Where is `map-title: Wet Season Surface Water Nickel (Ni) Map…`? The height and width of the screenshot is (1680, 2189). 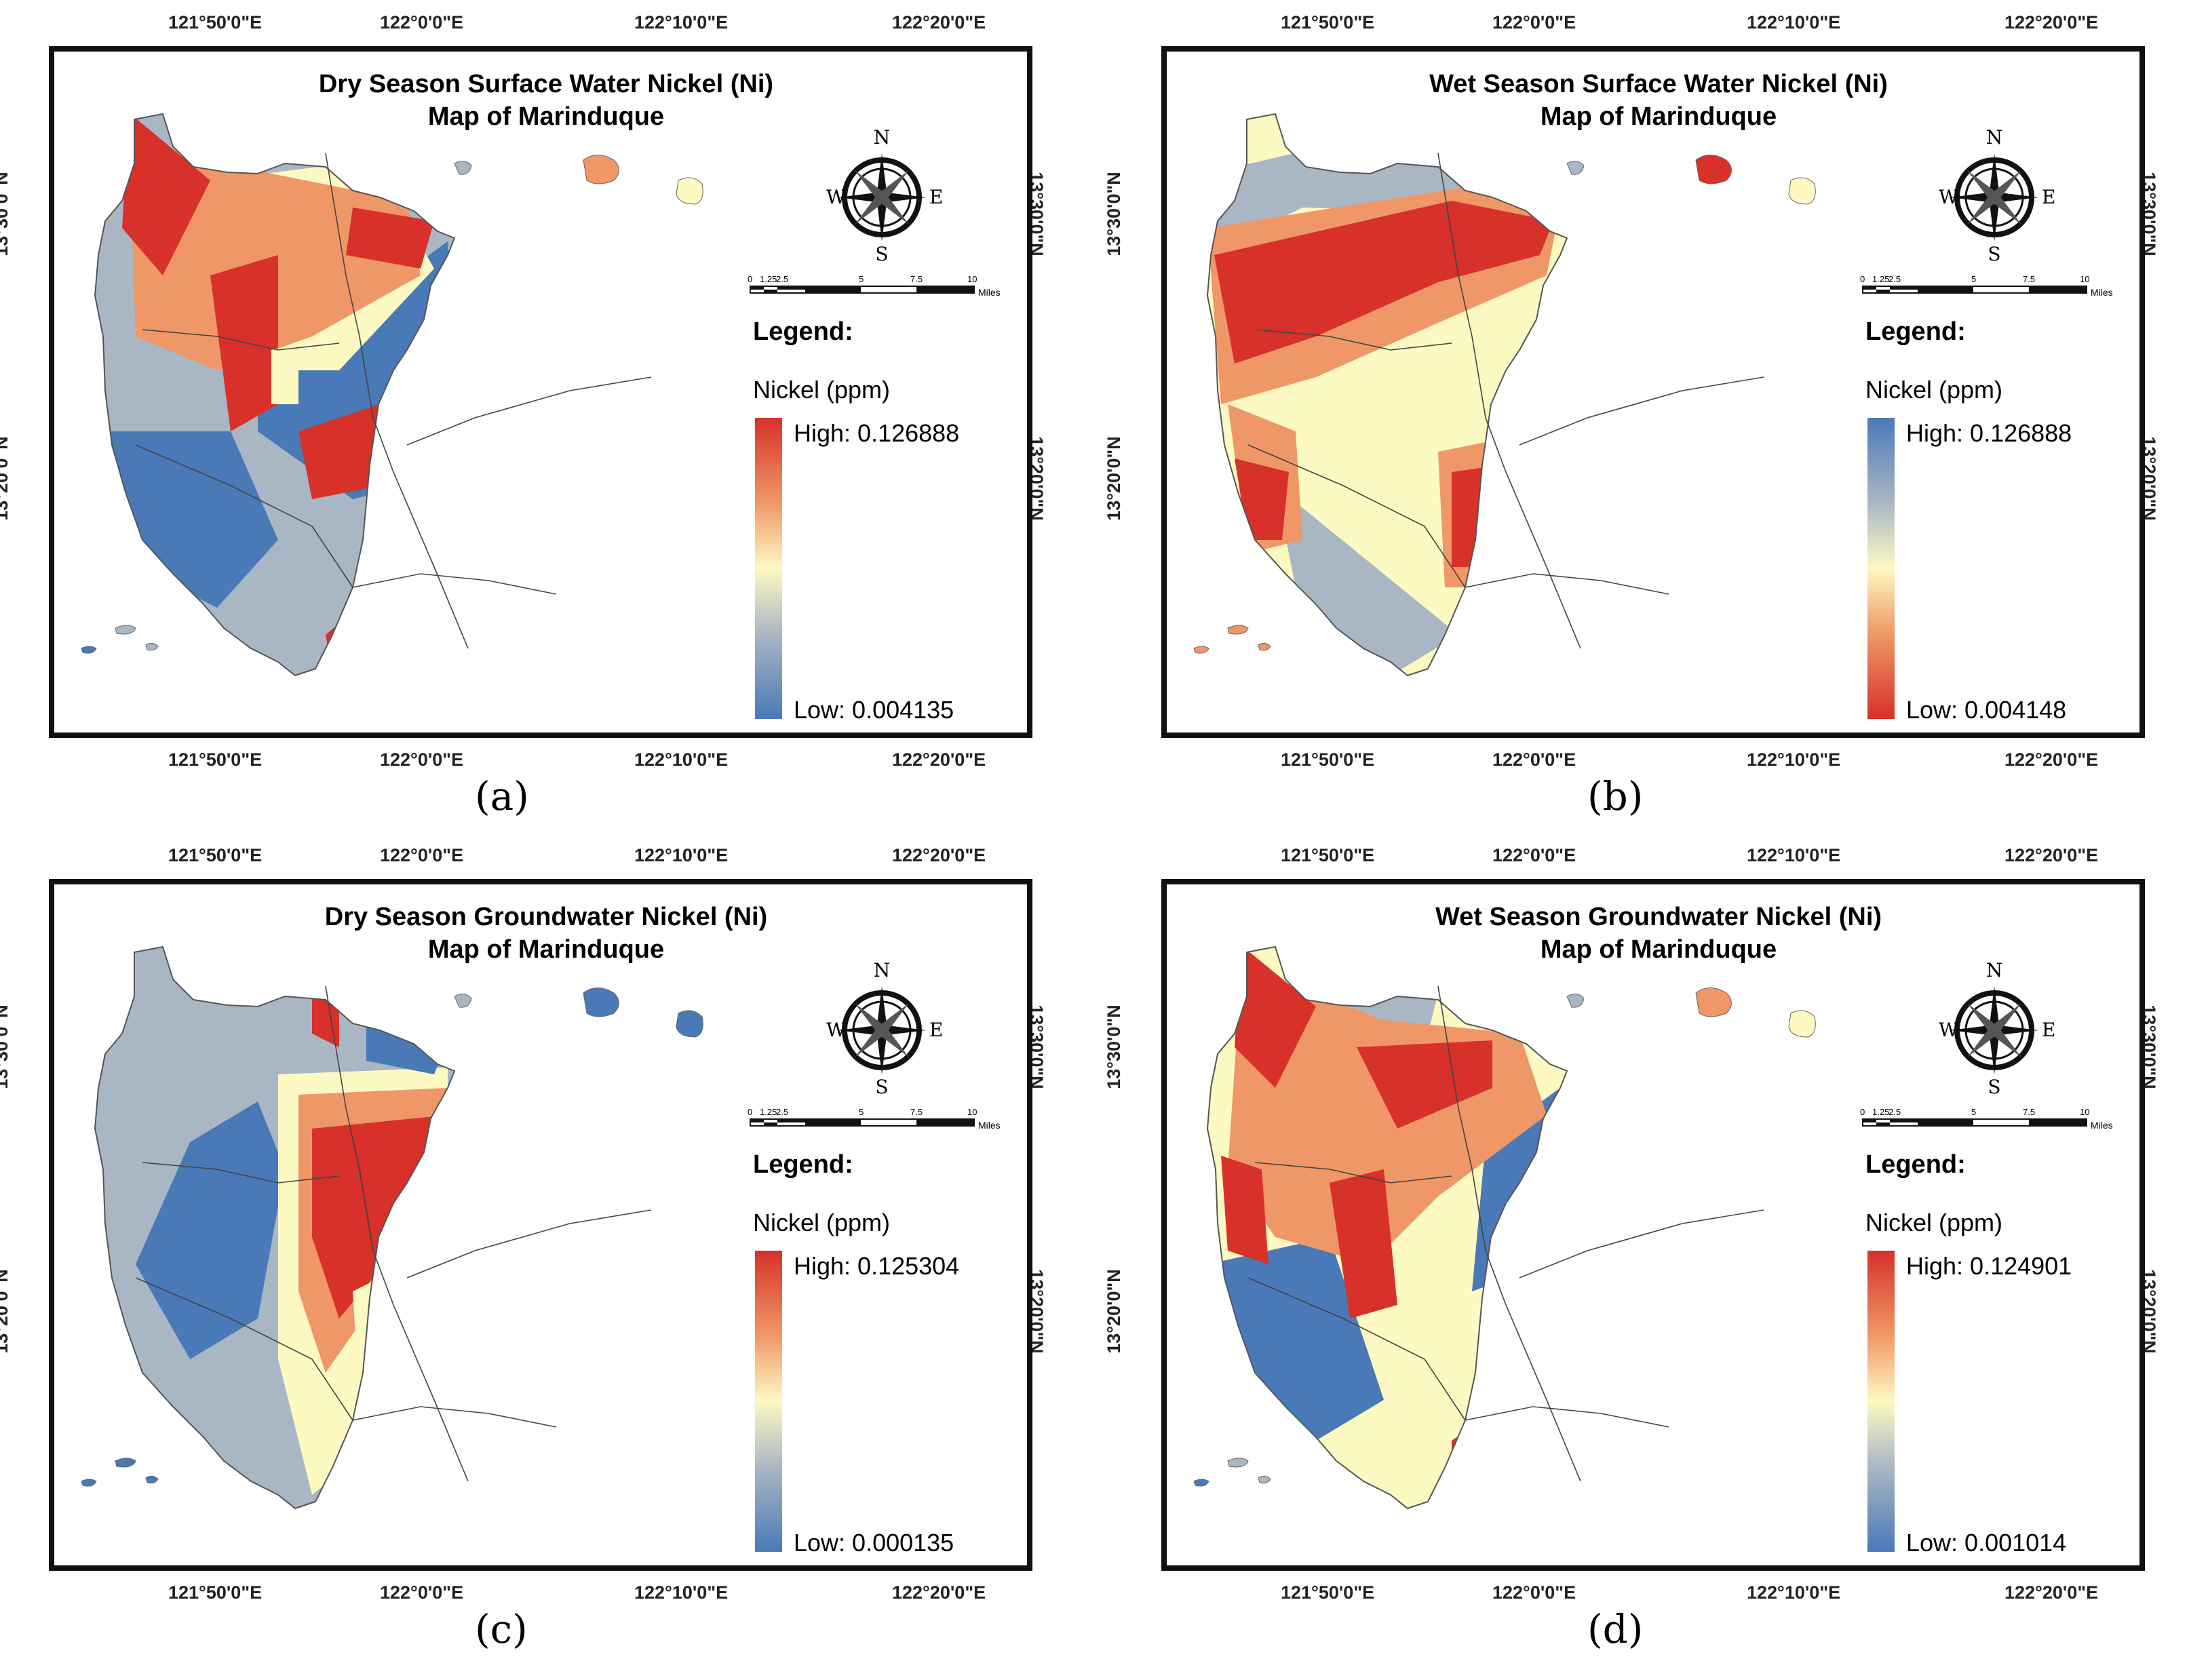
map-title: Wet Season Surface Water Nickel (Ni) Map… is located at coordinates (1653, 100).